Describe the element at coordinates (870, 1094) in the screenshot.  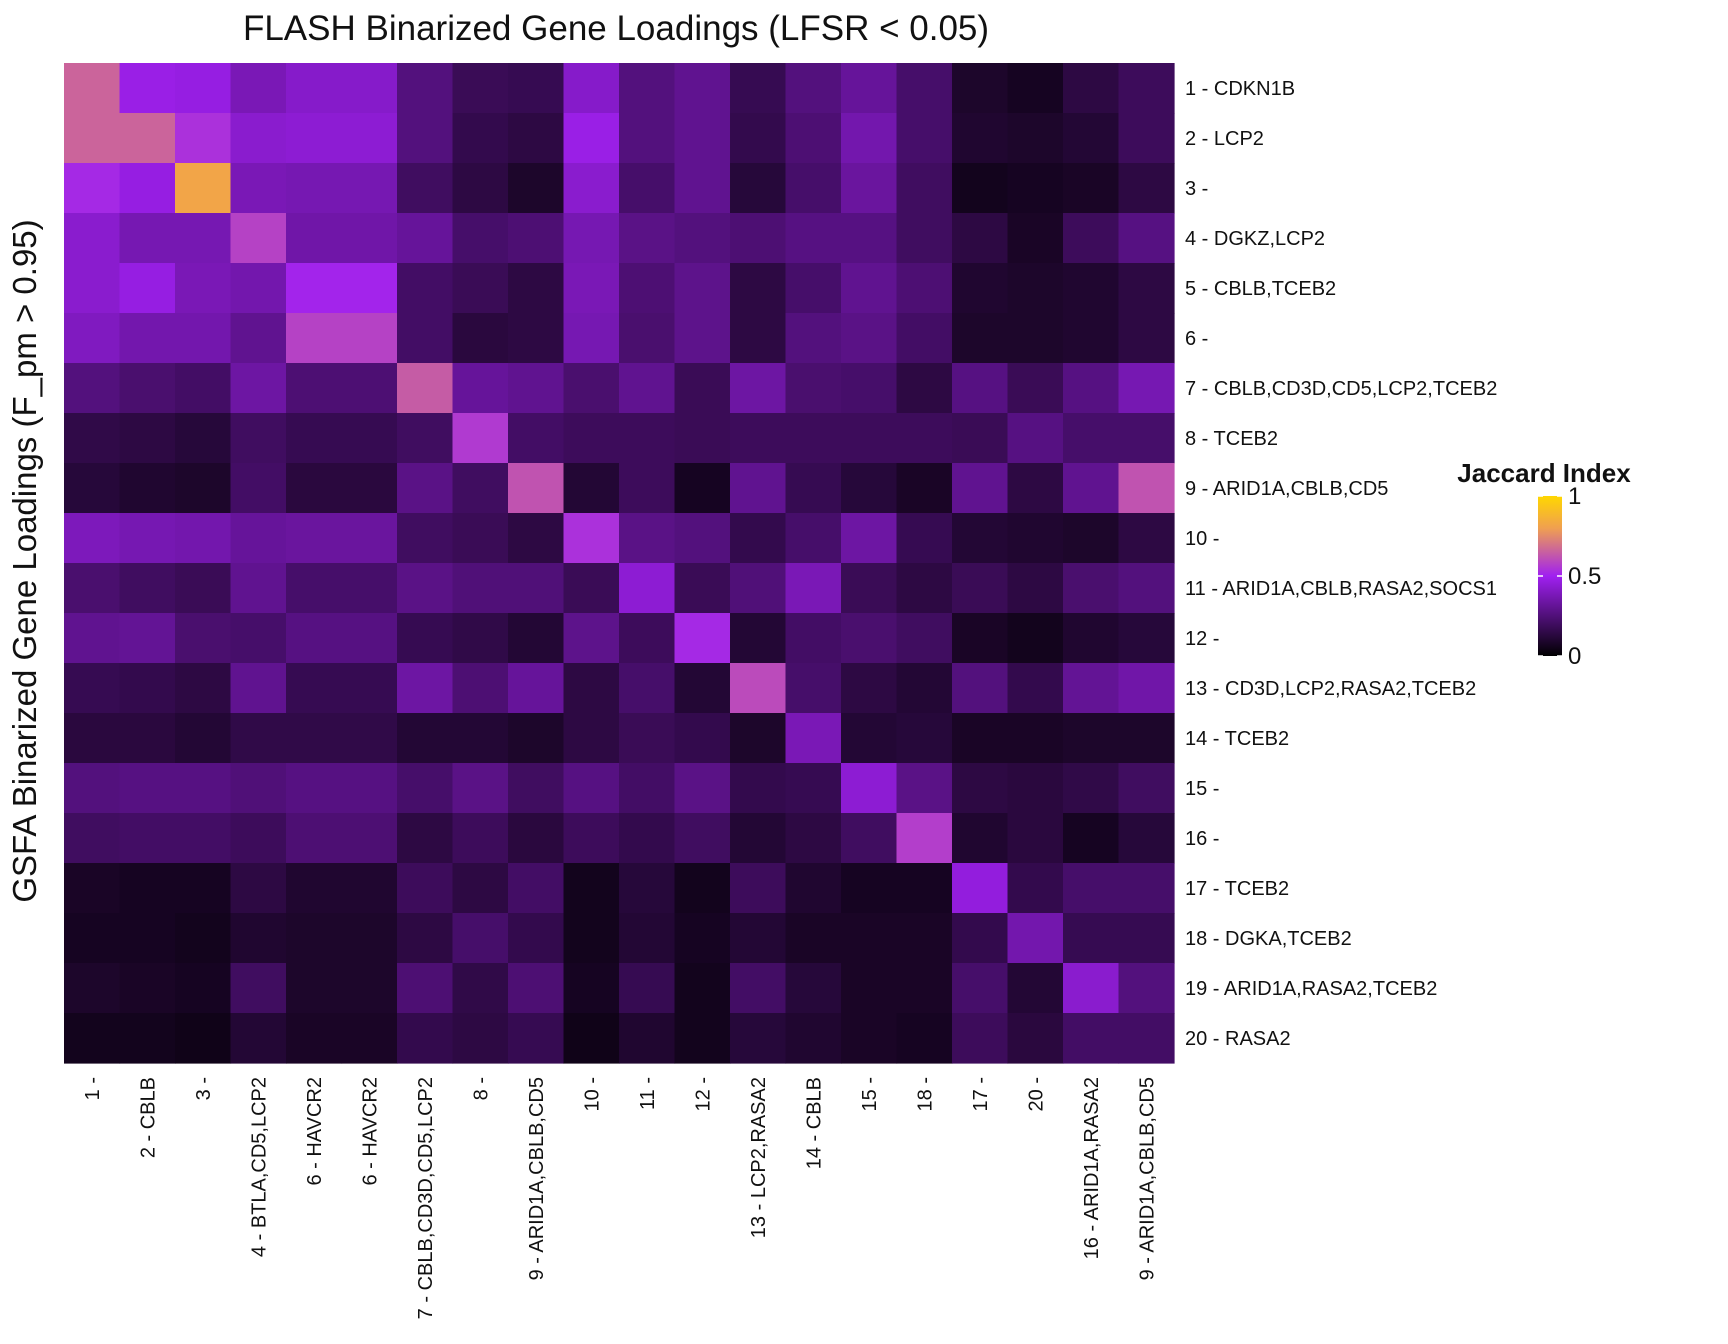
I see `x-tick-label: 15 -` at that location.